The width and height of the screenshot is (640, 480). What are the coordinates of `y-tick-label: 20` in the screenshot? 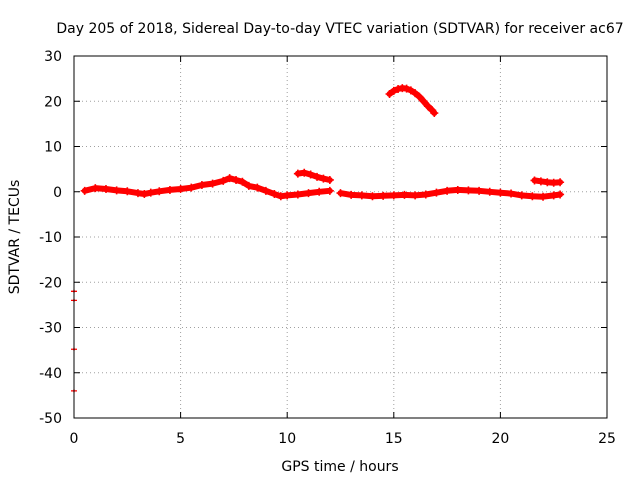 It's located at (53, 102).